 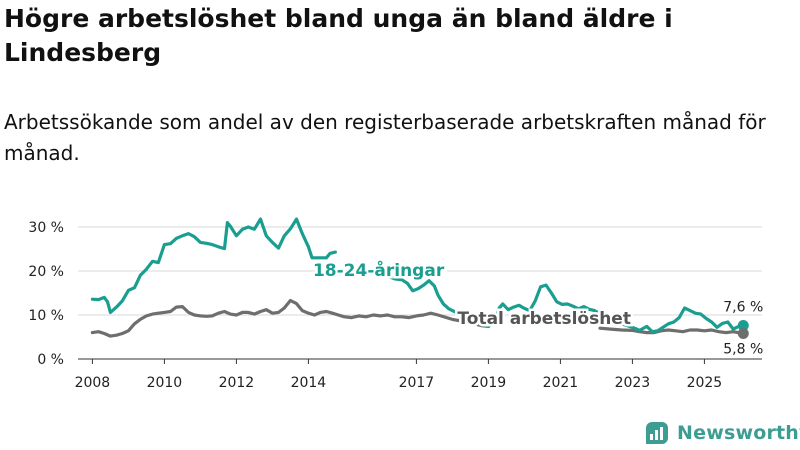 I want to click on end-label-total: 5,8 %, so click(x=743, y=349).